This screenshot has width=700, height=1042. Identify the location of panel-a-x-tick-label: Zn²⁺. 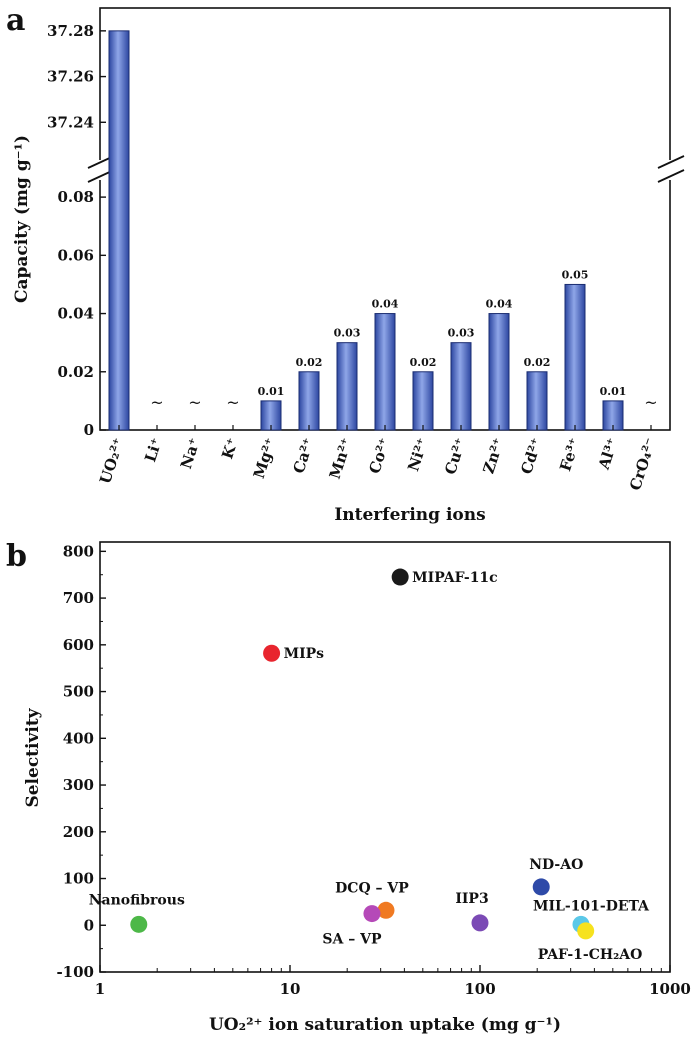
(493, 456).